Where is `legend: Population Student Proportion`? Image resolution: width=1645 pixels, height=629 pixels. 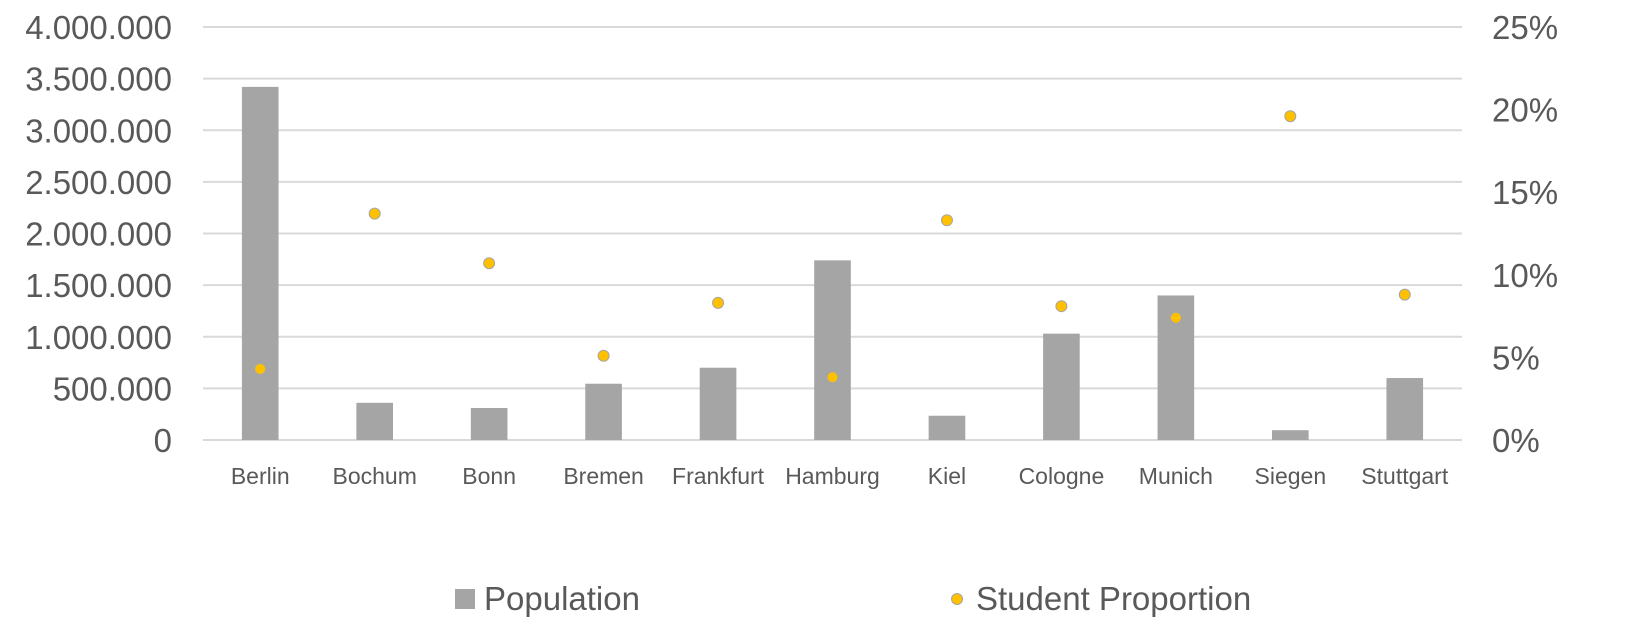
legend: Population Student Proportion is located at coordinates (853, 598).